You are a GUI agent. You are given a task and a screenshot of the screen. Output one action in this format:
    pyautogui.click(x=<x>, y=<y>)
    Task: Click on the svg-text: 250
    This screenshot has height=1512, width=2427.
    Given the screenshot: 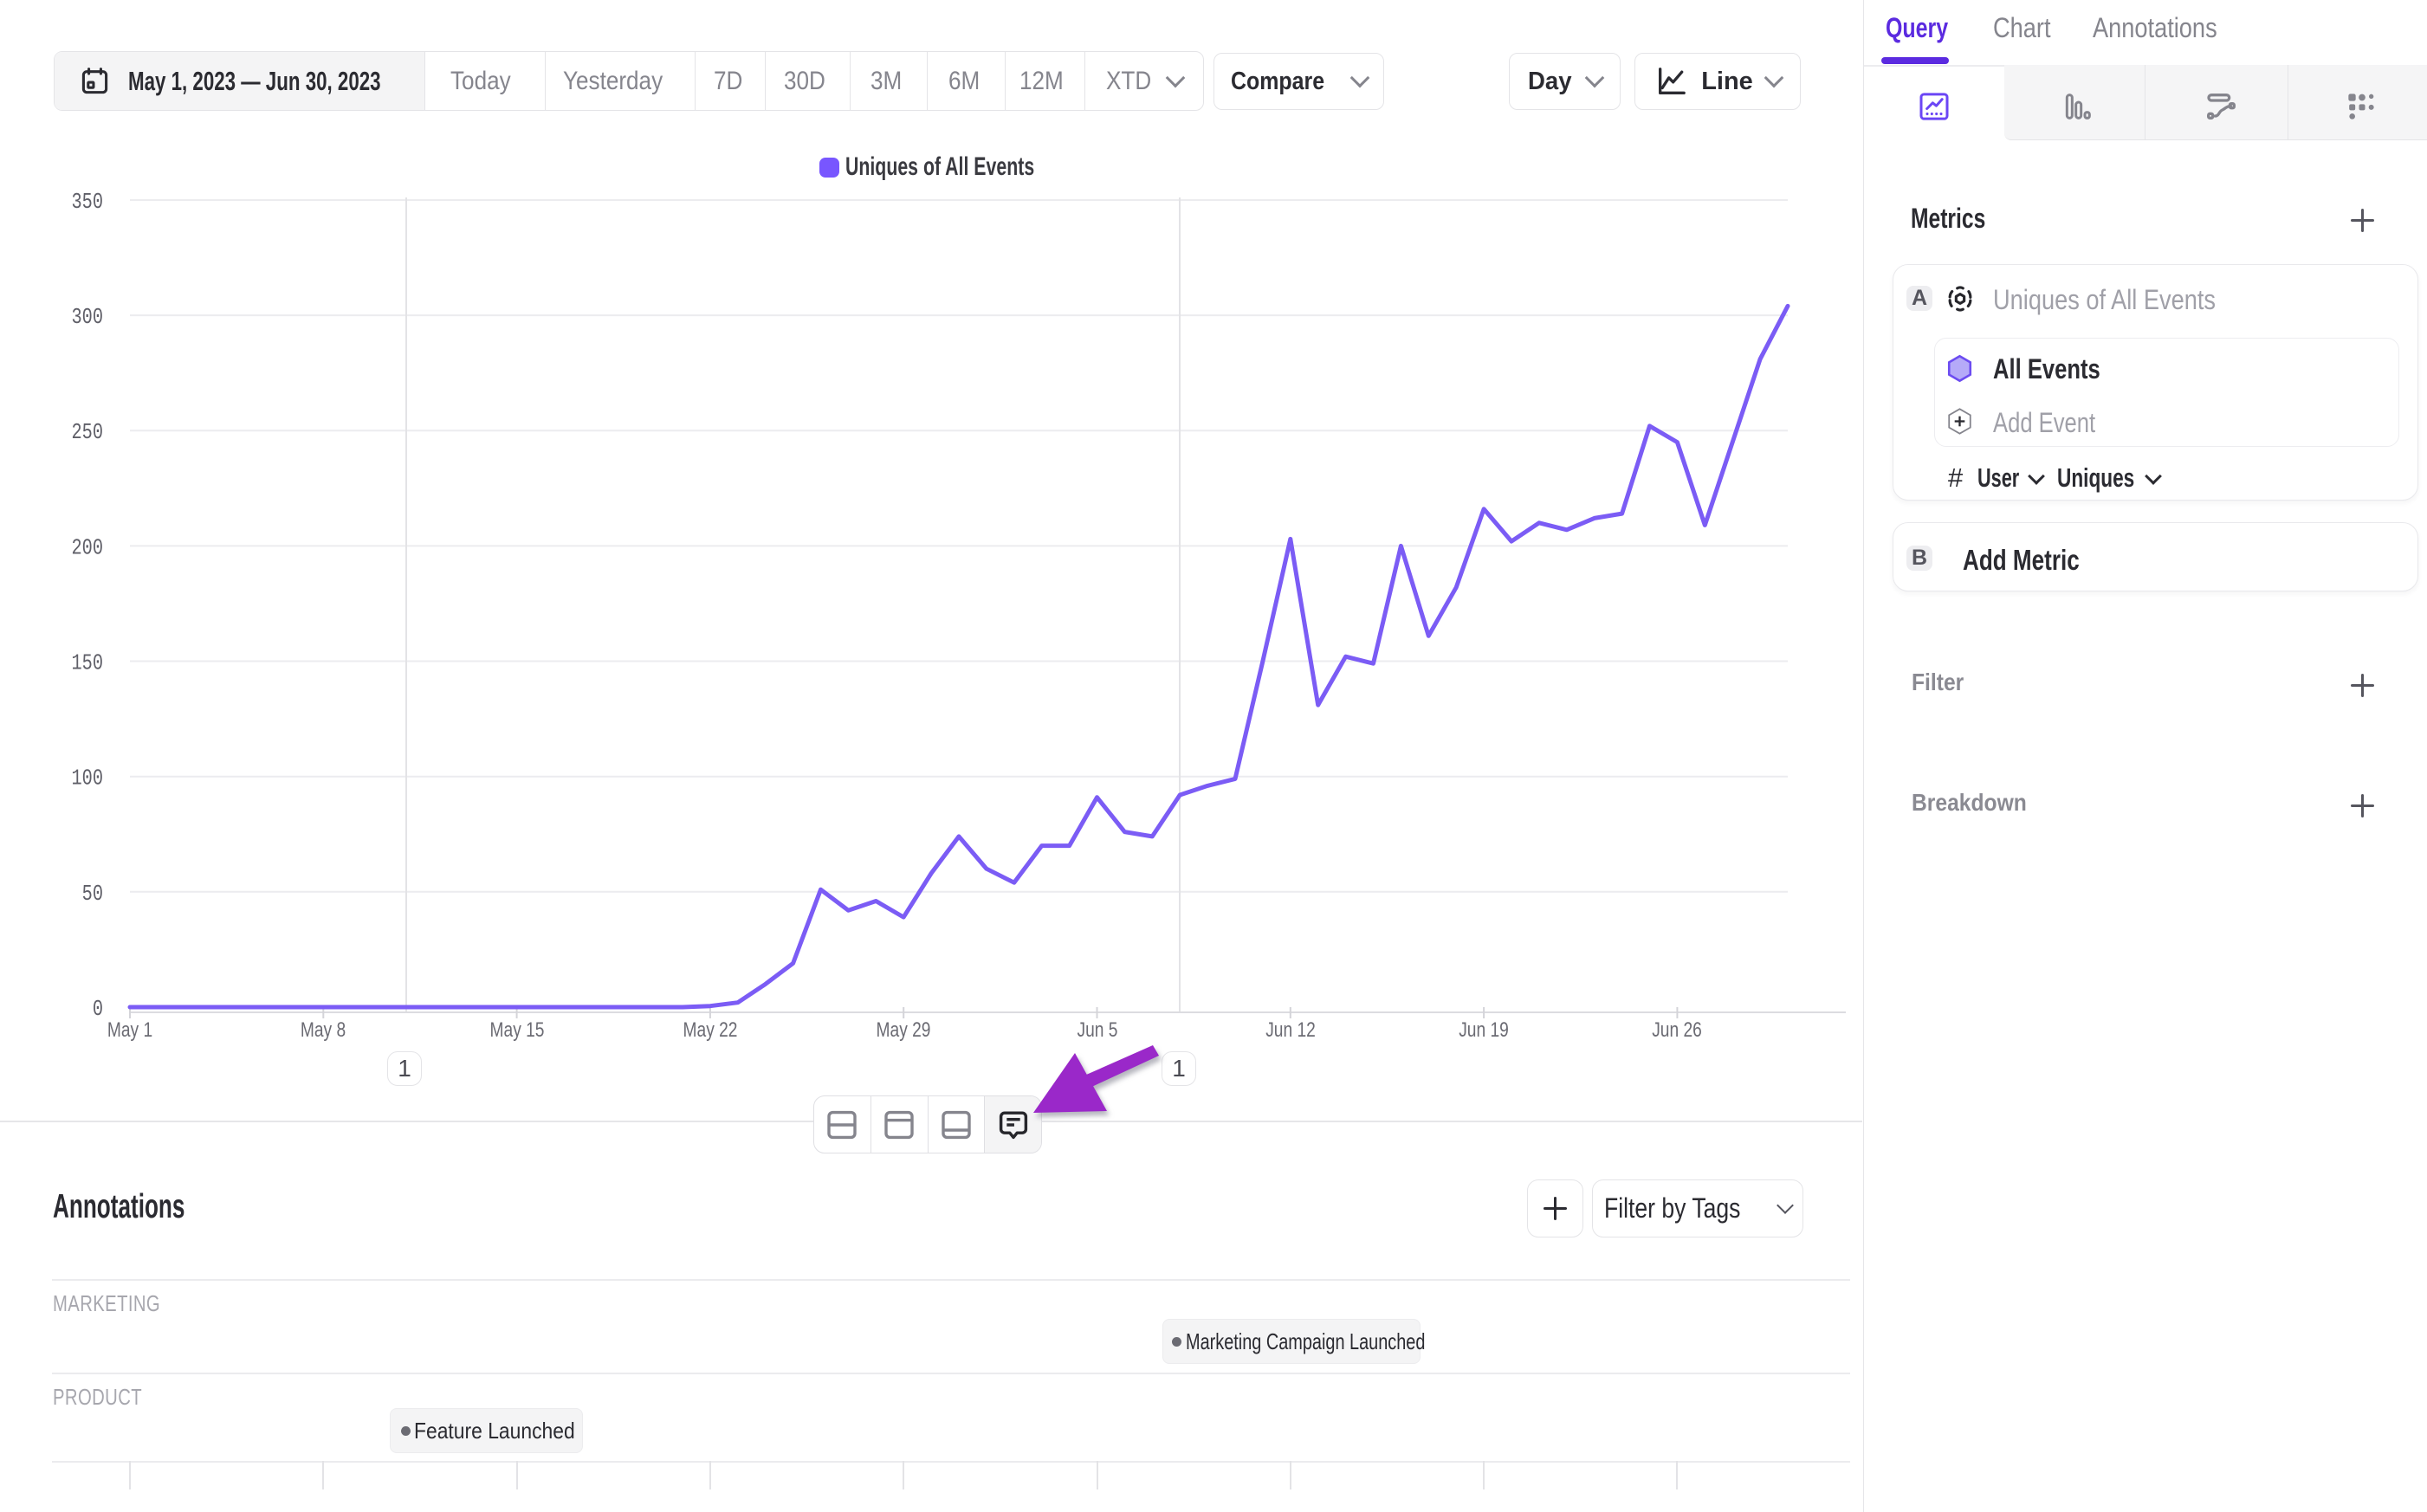 What is the action you would take?
    pyautogui.click(x=87, y=432)
    